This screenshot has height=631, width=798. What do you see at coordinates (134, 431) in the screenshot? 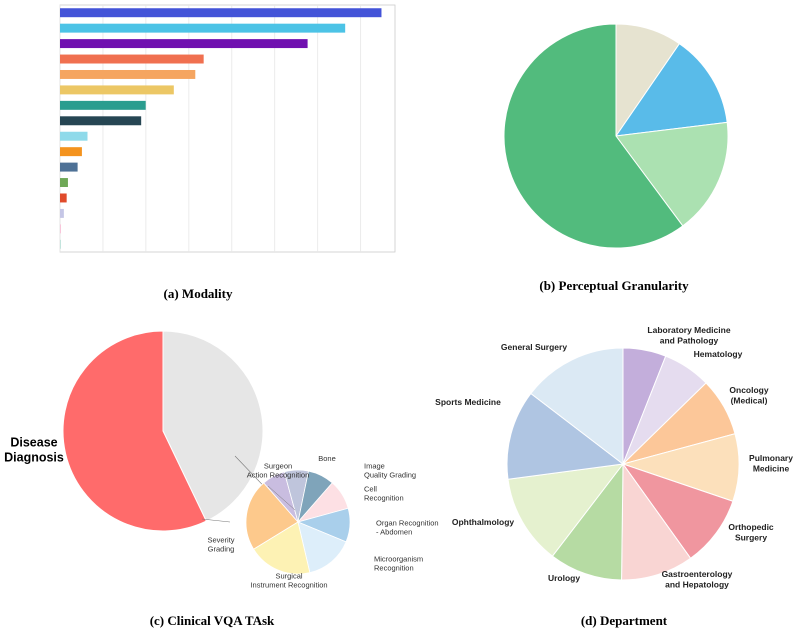
I see `slice-disease-diagnosis` at bounding box center [134, 431].